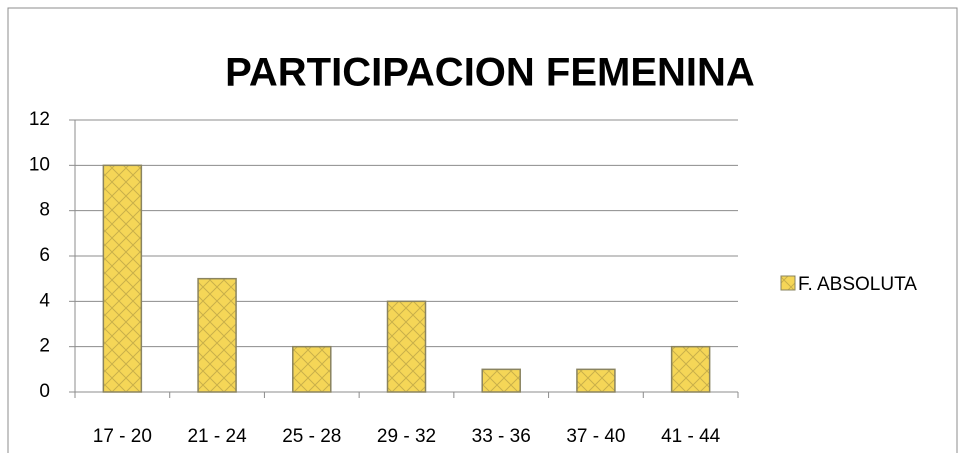 The image size is (959, 453). I want to click on chart-title: PARTICIPACION FEMENINA, so click(490, 73).